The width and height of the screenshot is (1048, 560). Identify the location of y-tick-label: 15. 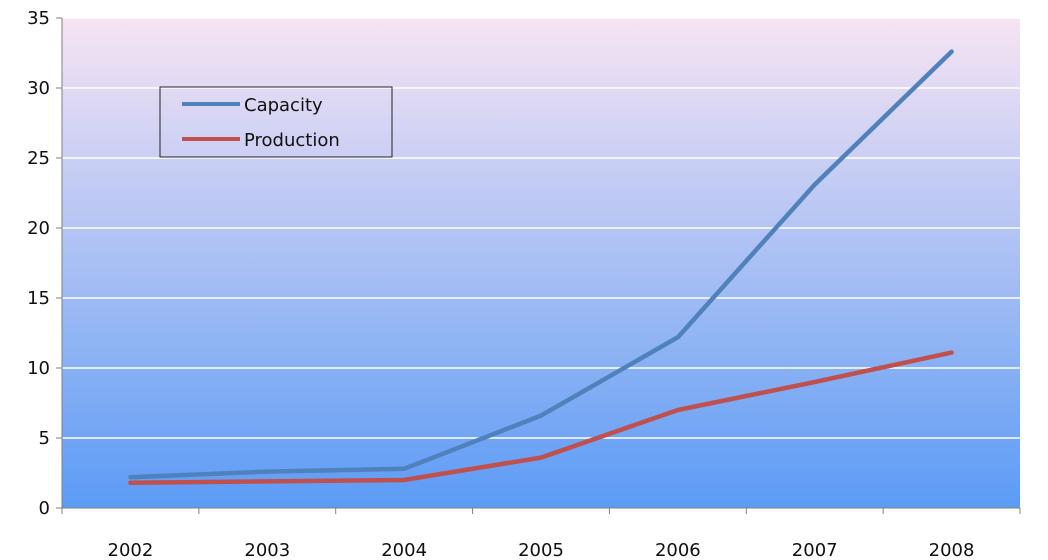
(38, 298).